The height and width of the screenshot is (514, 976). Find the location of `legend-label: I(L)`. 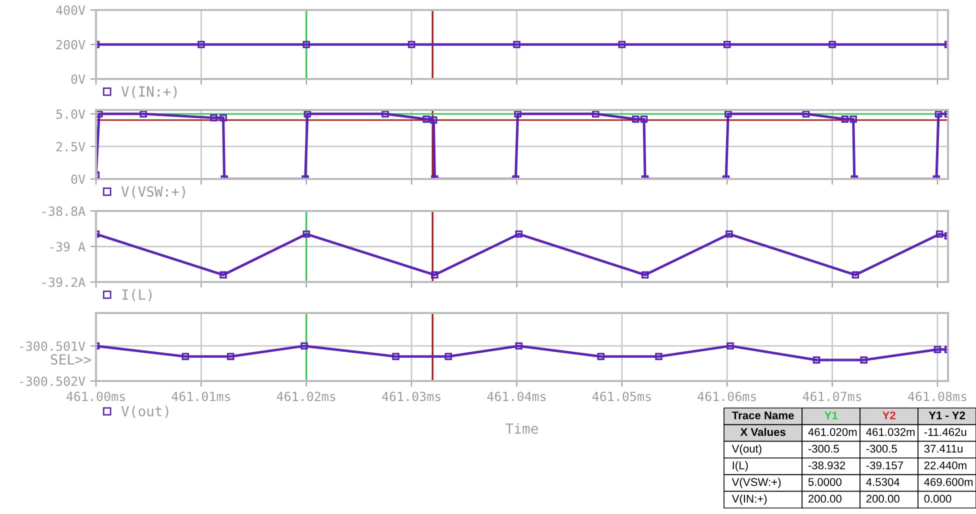

legend-label: I(L) is located at coordinates (137, 295).